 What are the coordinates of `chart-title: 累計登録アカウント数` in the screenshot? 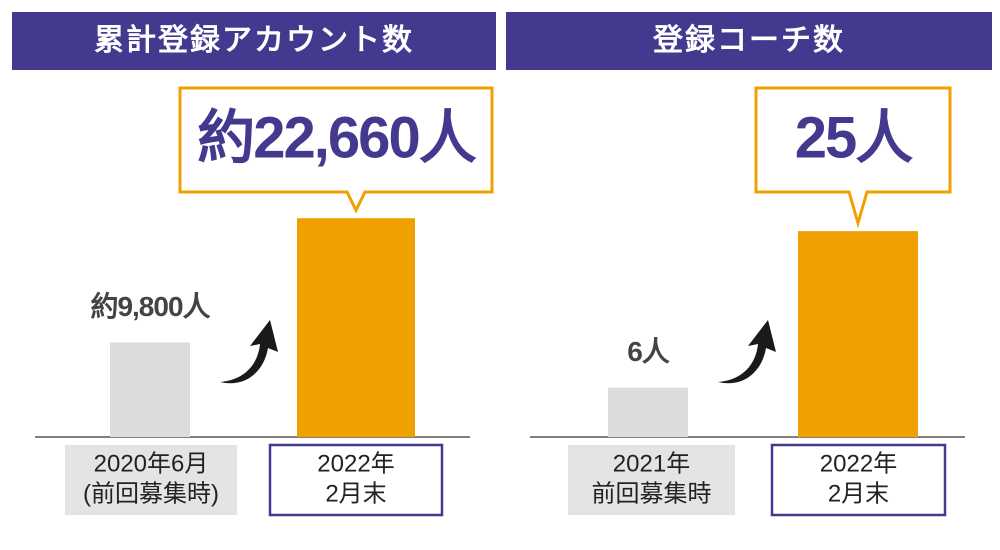 It's located at (254, 40).